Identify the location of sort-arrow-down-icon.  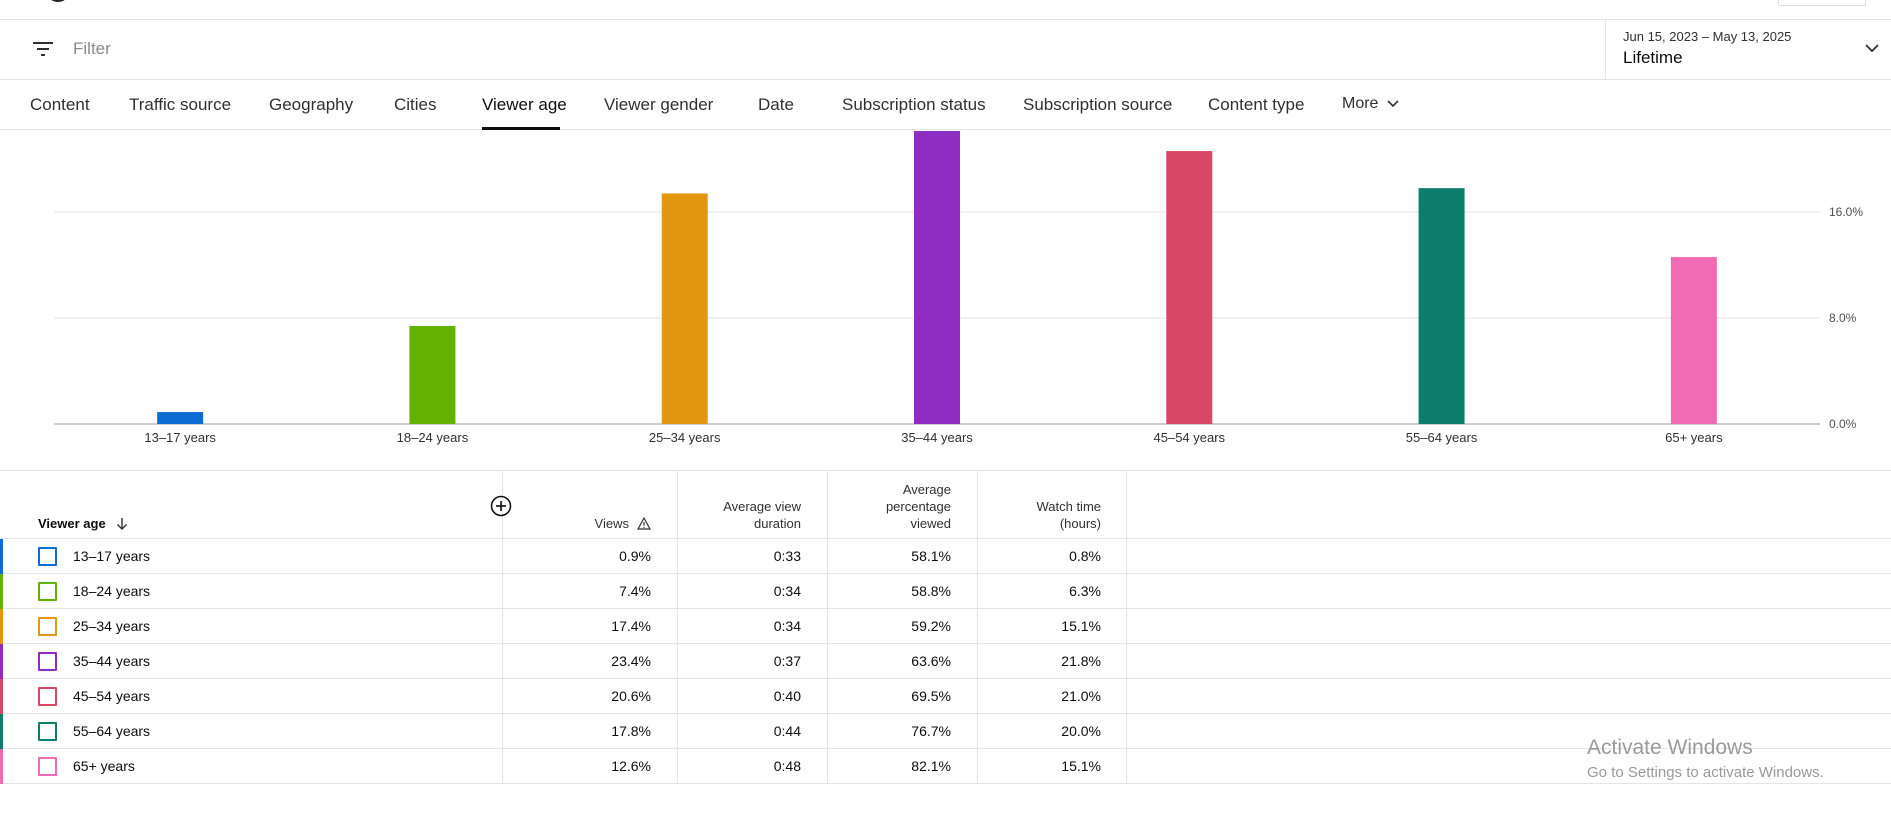
(122, 524).